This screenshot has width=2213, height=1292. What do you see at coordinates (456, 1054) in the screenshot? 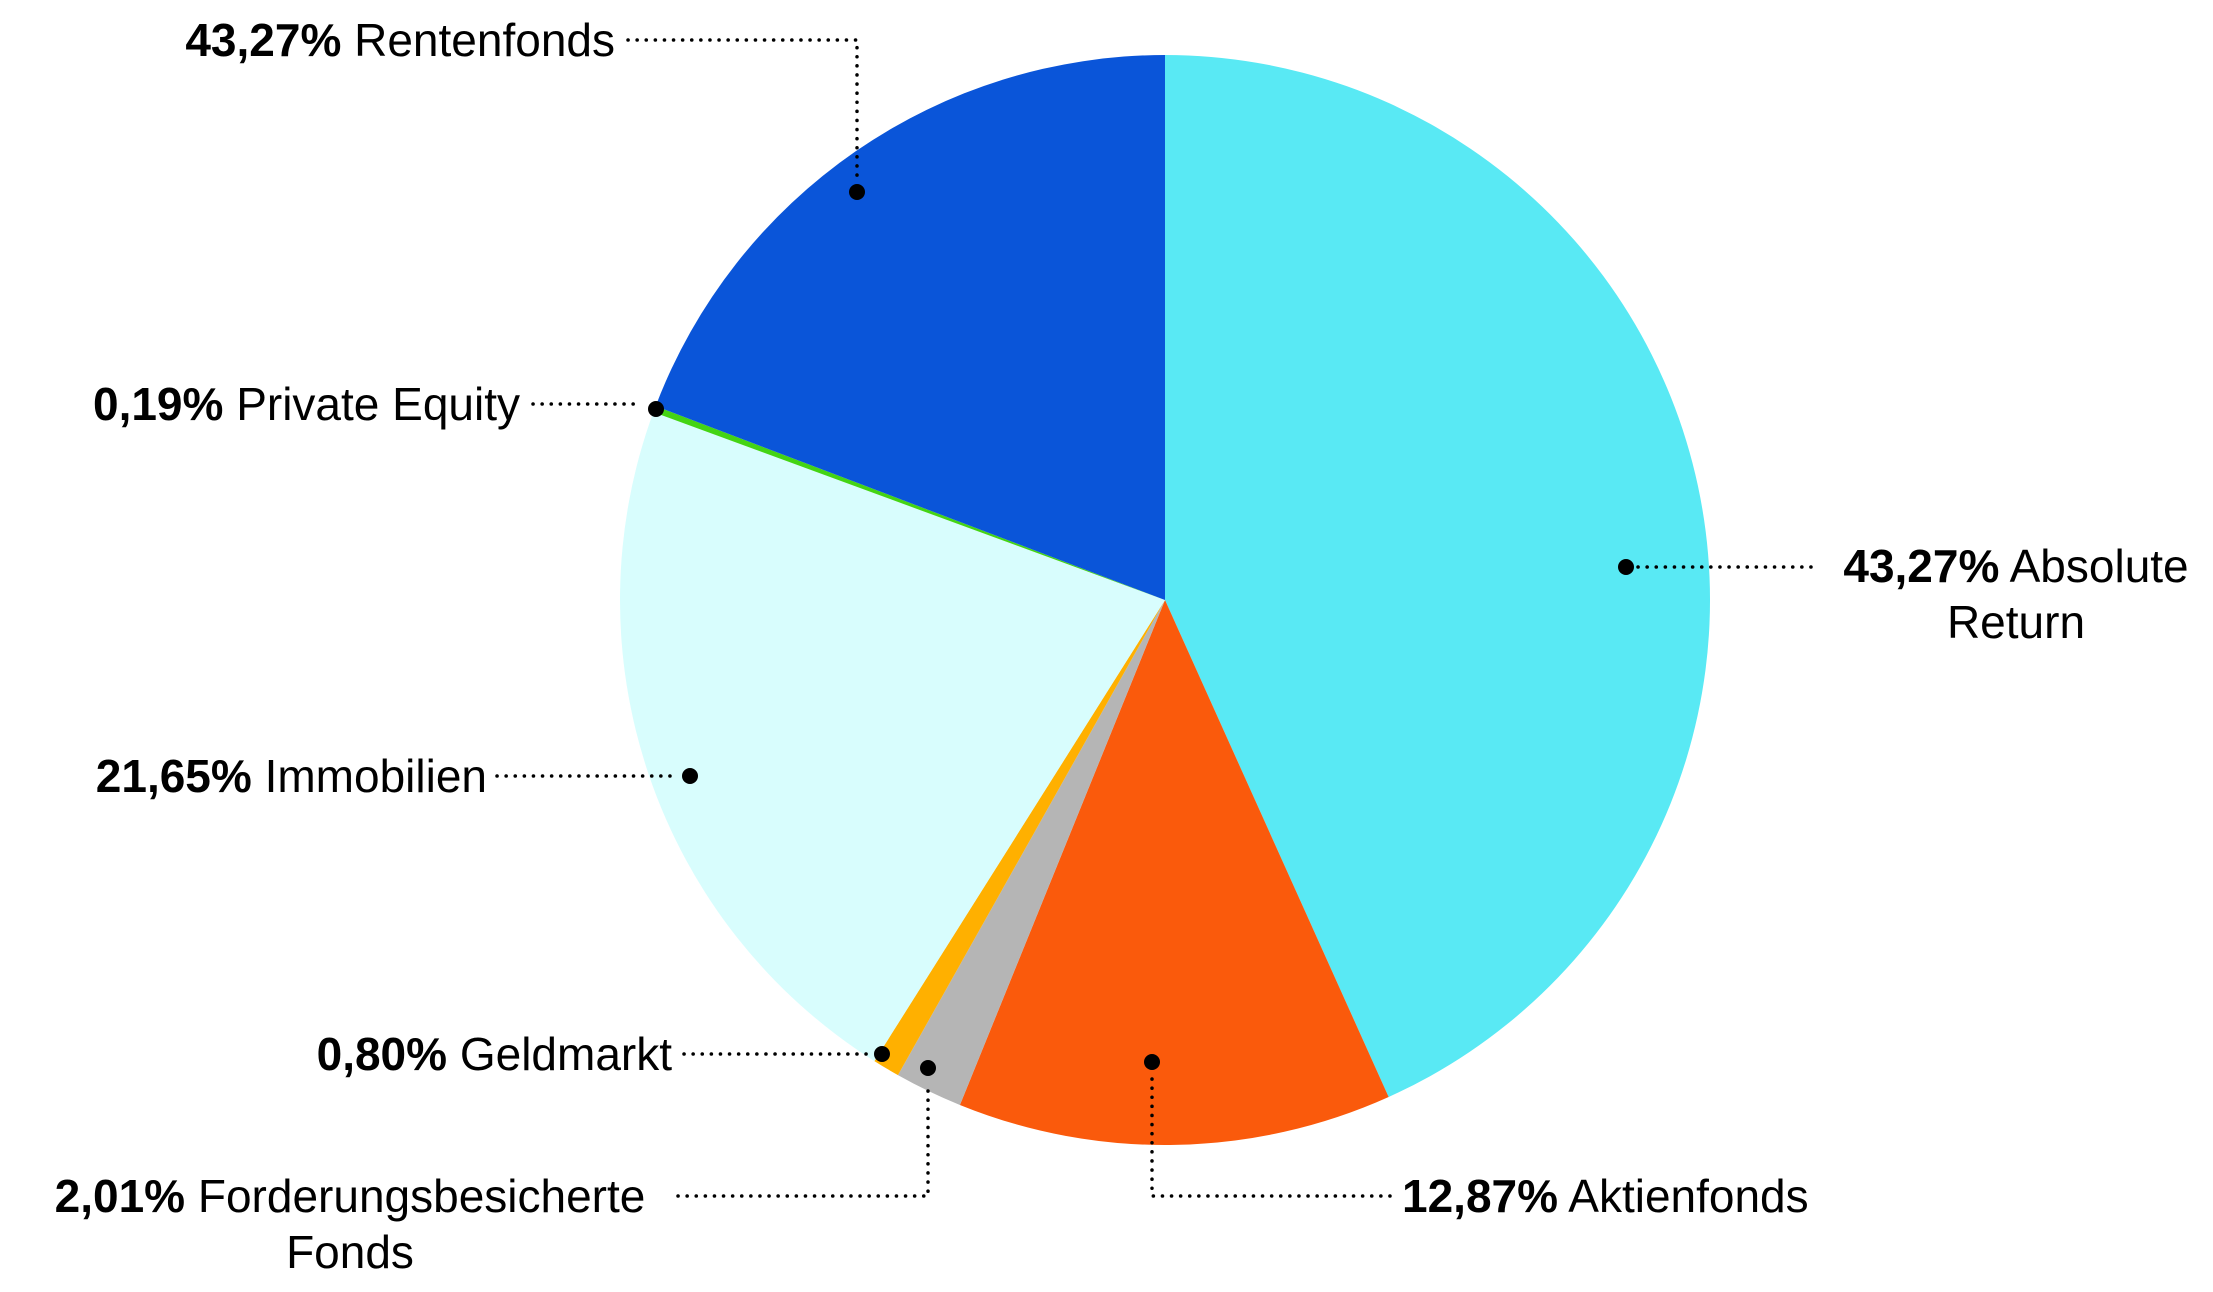
I see `label-geldmarkt: 0,80% Geldmarkt` at bounding box center [456, 1054].